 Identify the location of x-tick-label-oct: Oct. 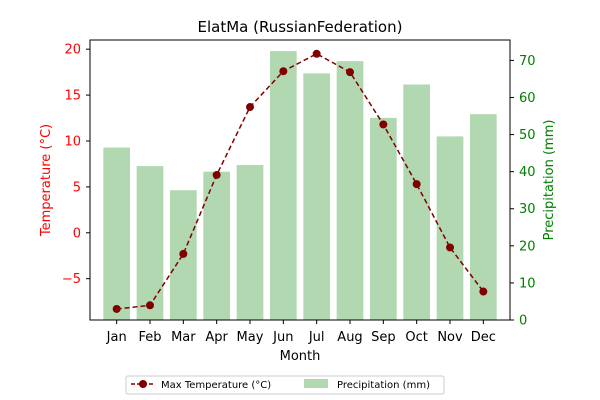
(416, 337).